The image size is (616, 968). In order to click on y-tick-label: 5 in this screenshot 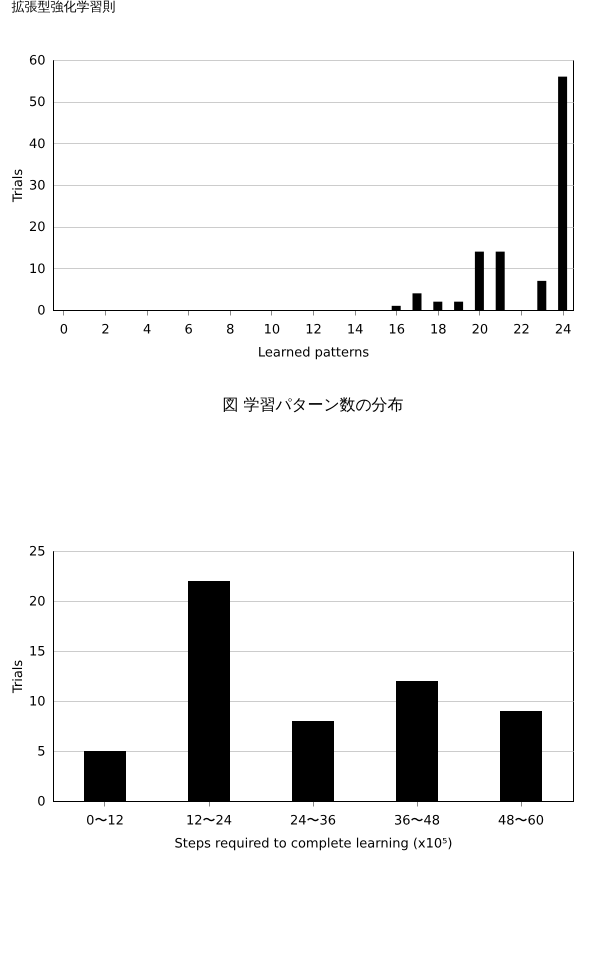, I will do `click(41, 752)`.